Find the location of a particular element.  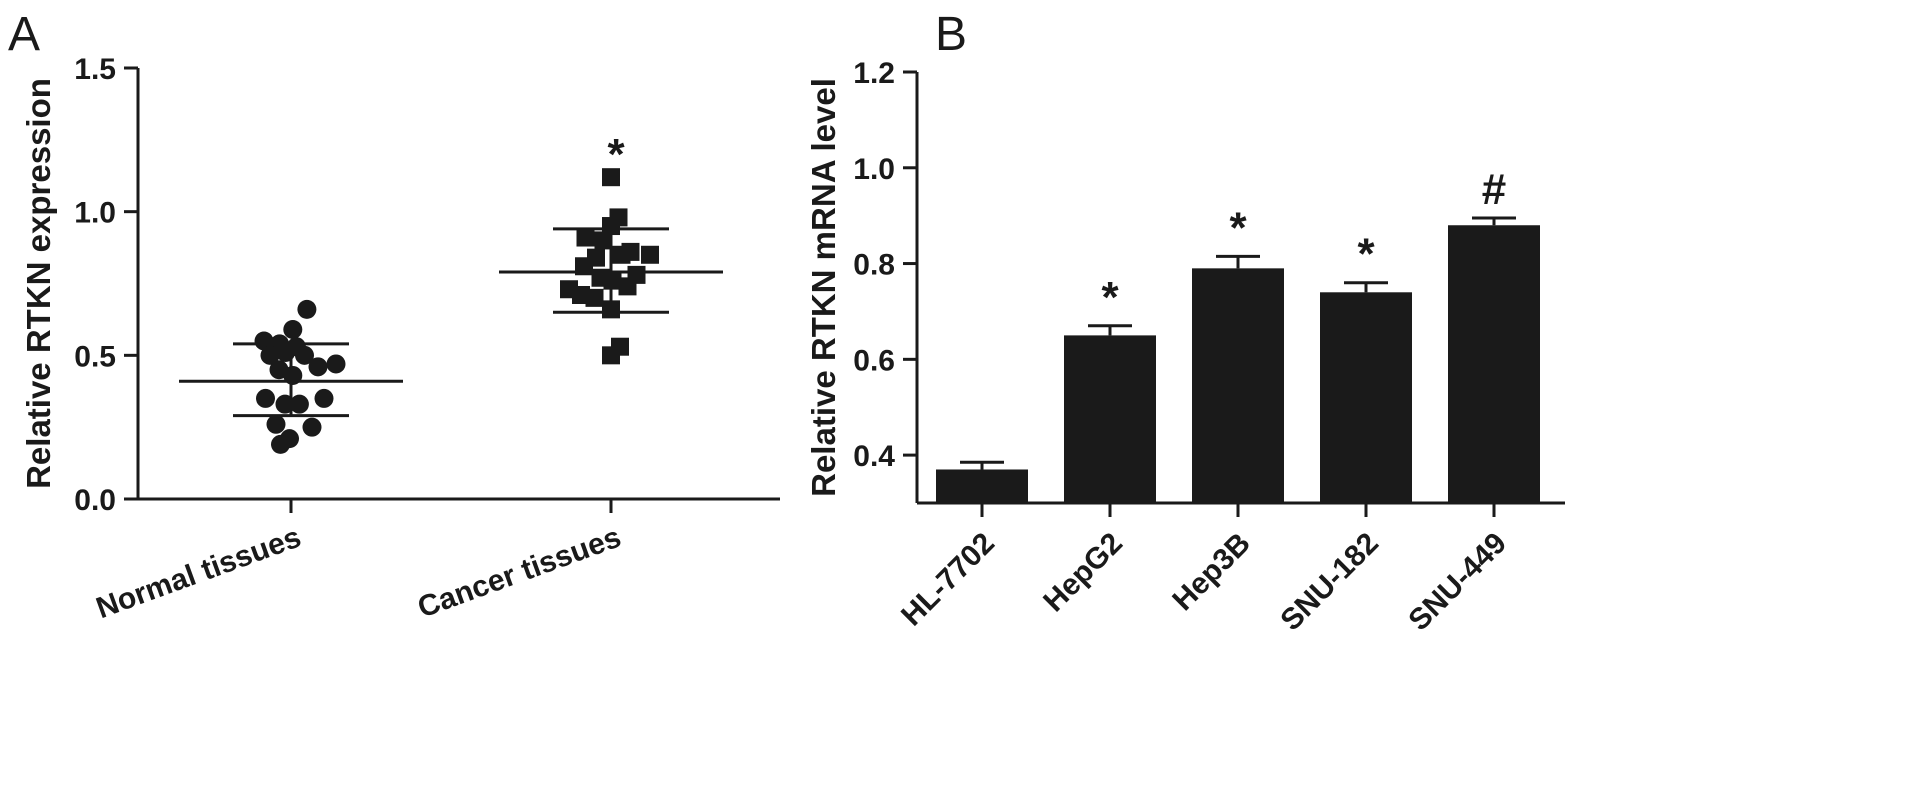

x-tick-label: Normal tissues is located at coordinates (198, 573).